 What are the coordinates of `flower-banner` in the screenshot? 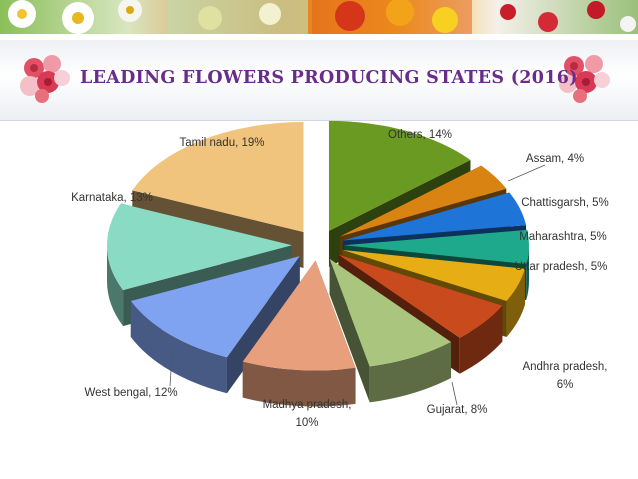 It's located at (319, 17).